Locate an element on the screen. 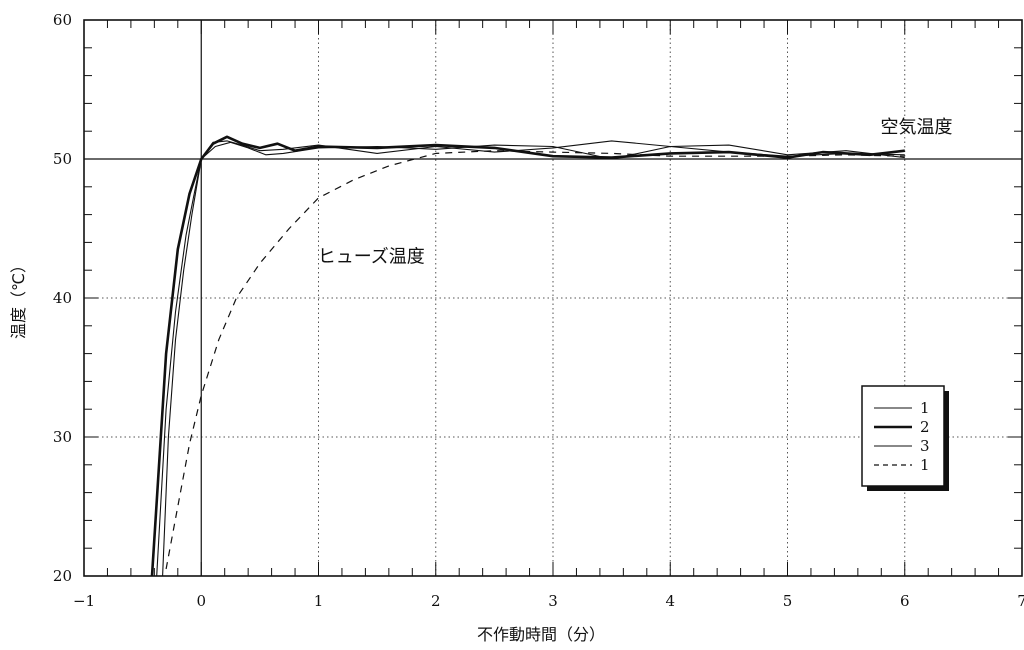  x-tick-label: 2 is located at coordinates (436, 601).